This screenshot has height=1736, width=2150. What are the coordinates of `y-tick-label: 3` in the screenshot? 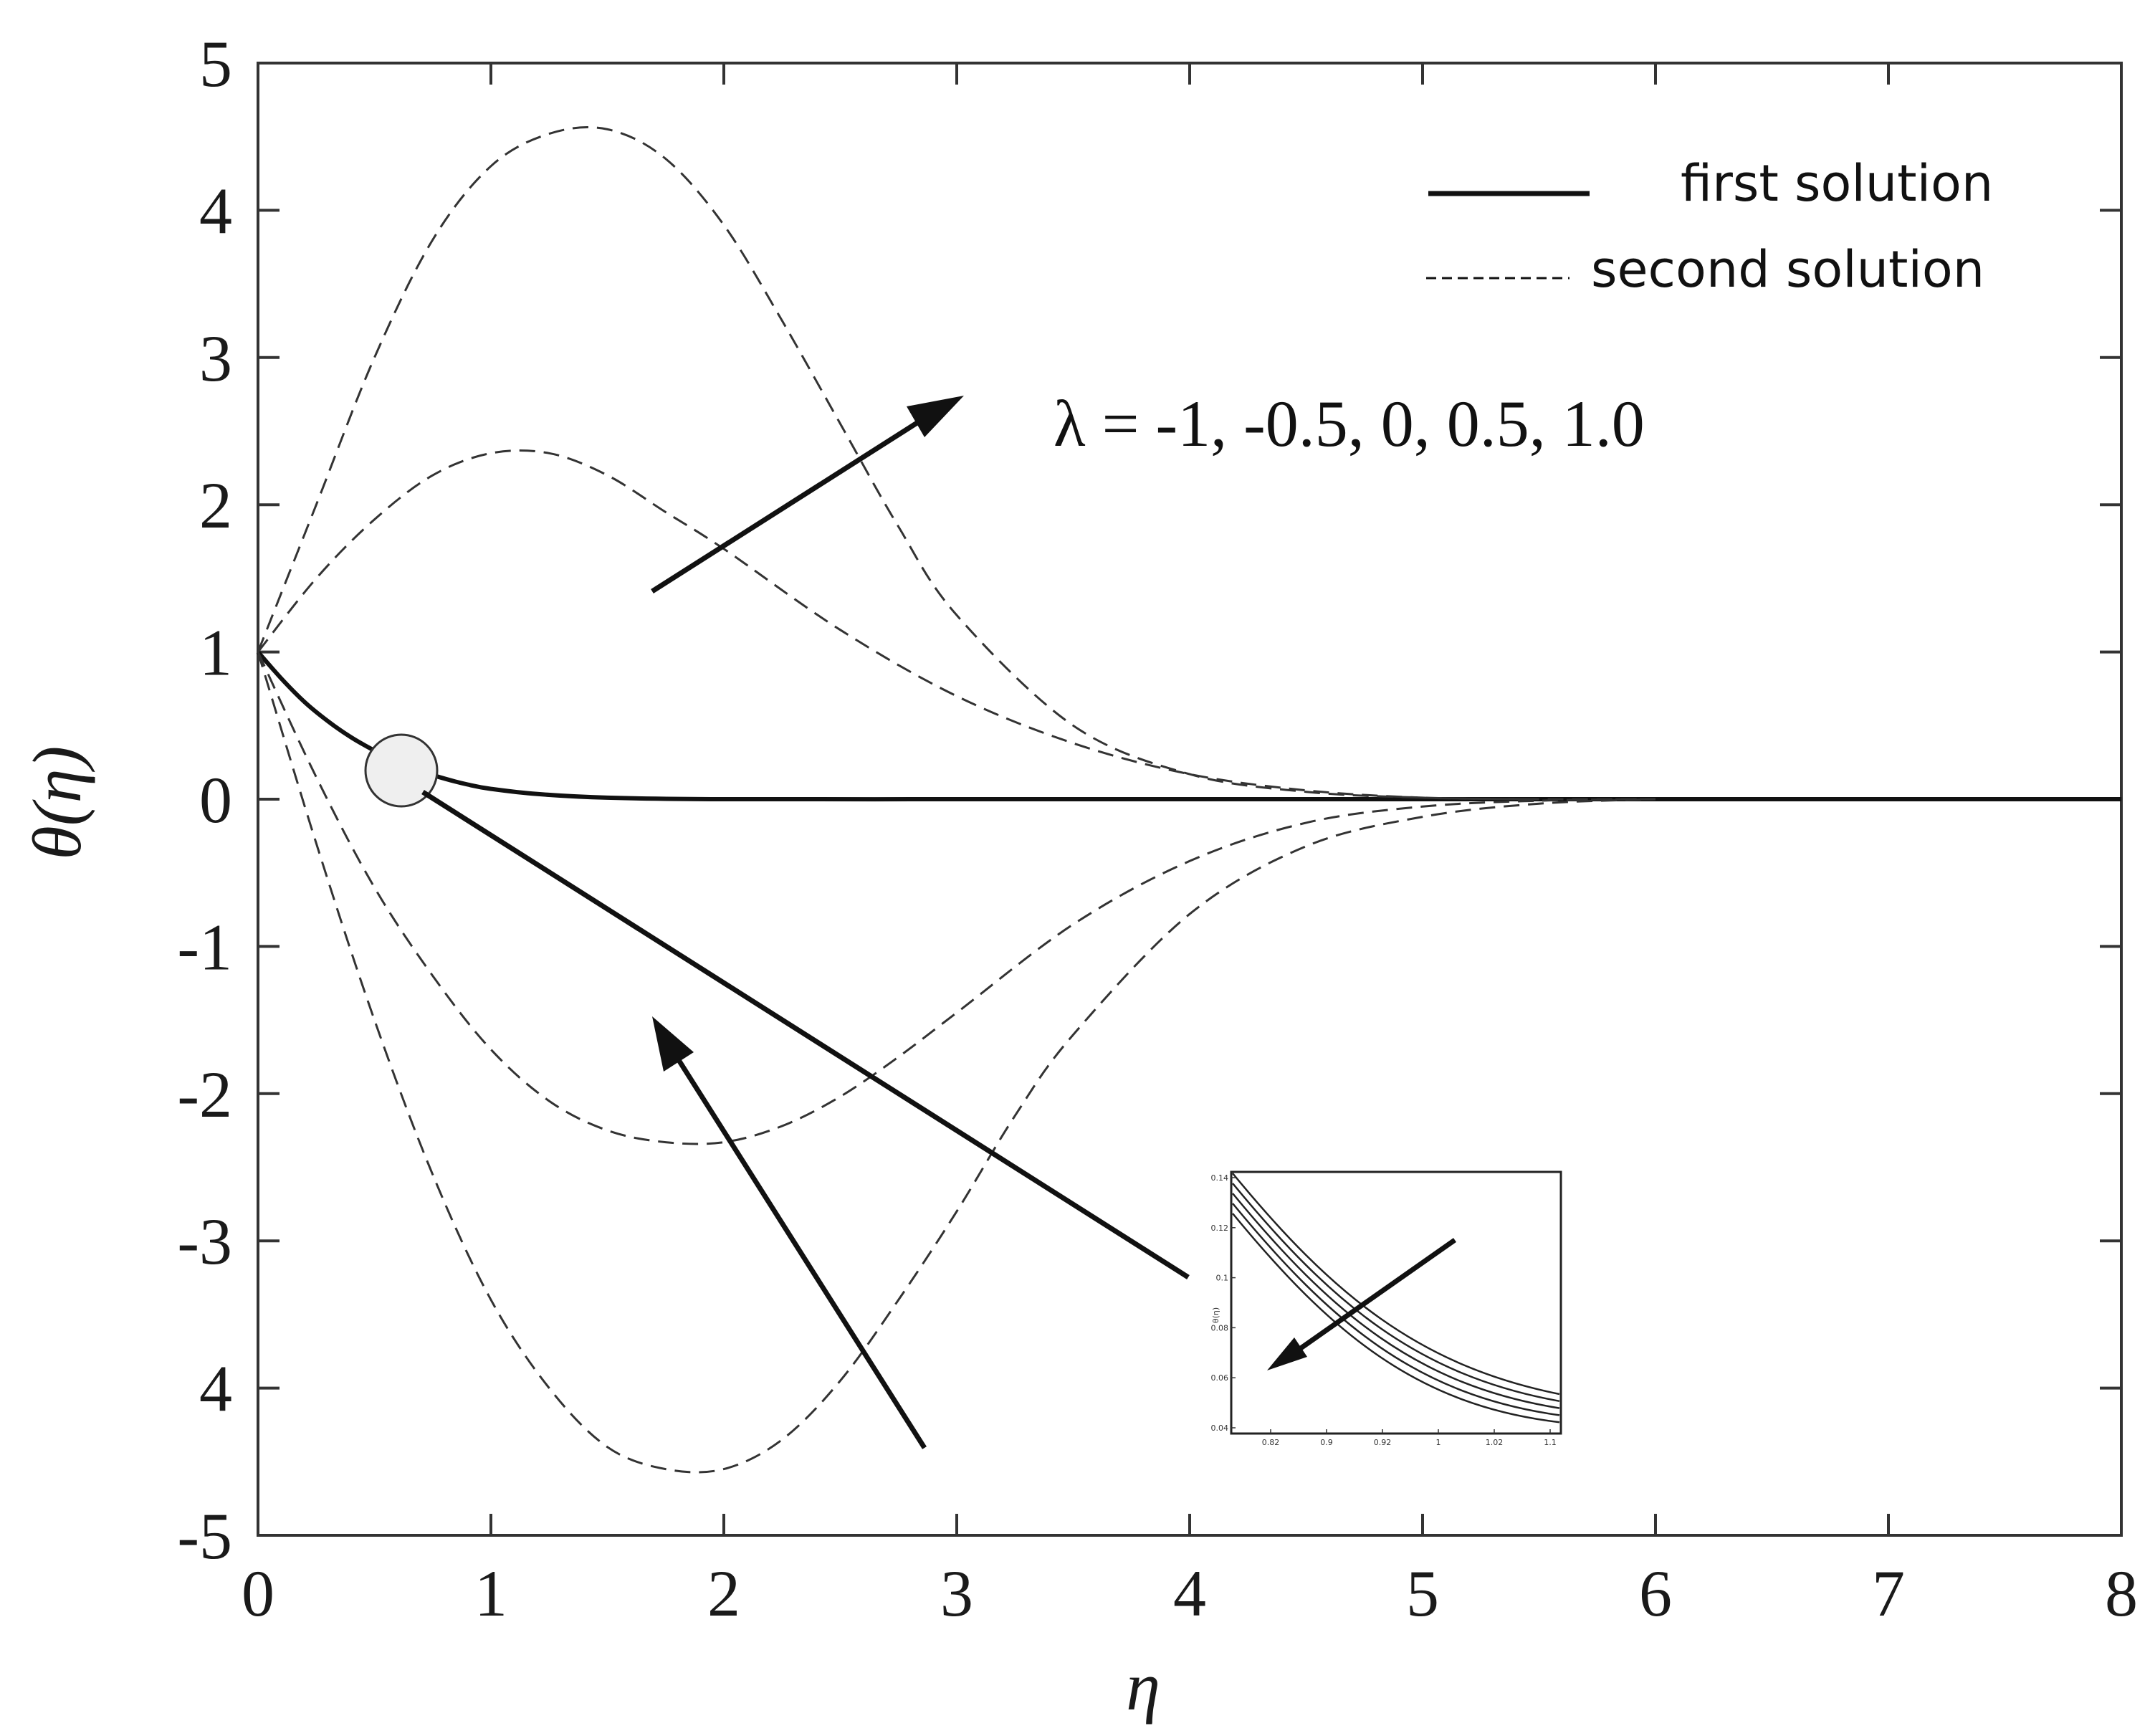 It's located at (215, 358).